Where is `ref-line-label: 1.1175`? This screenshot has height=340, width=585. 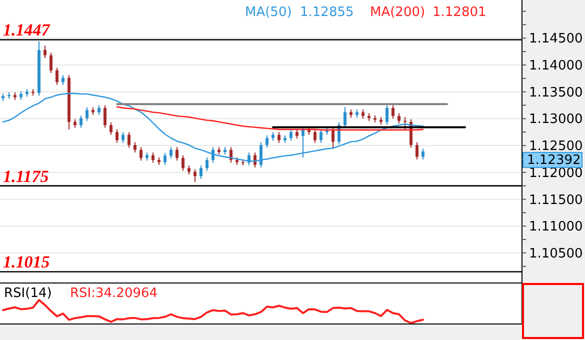 ref-line-label: 1.1175 is located at coordinates (26, 176).